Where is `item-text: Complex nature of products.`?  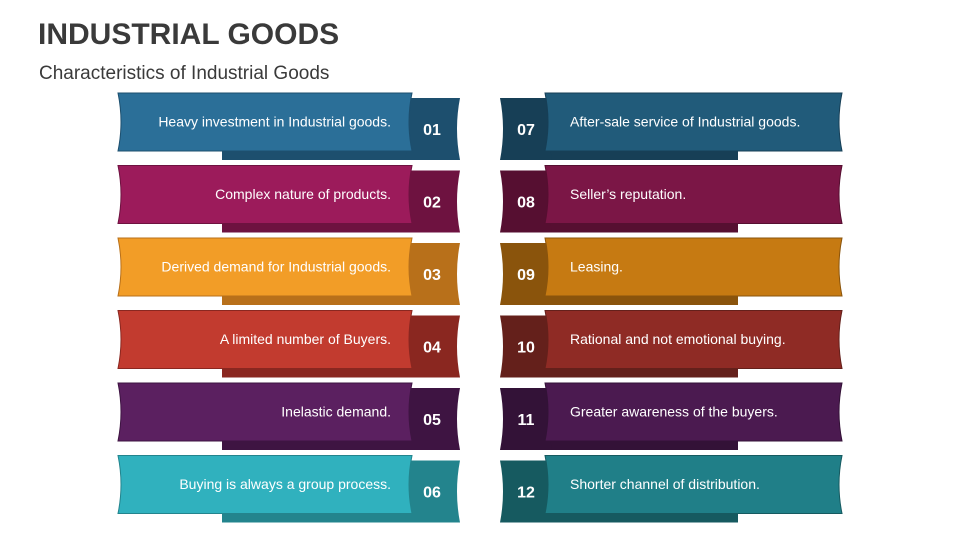
item-text: Complex nature of products. is located at coordinates (303, 194).